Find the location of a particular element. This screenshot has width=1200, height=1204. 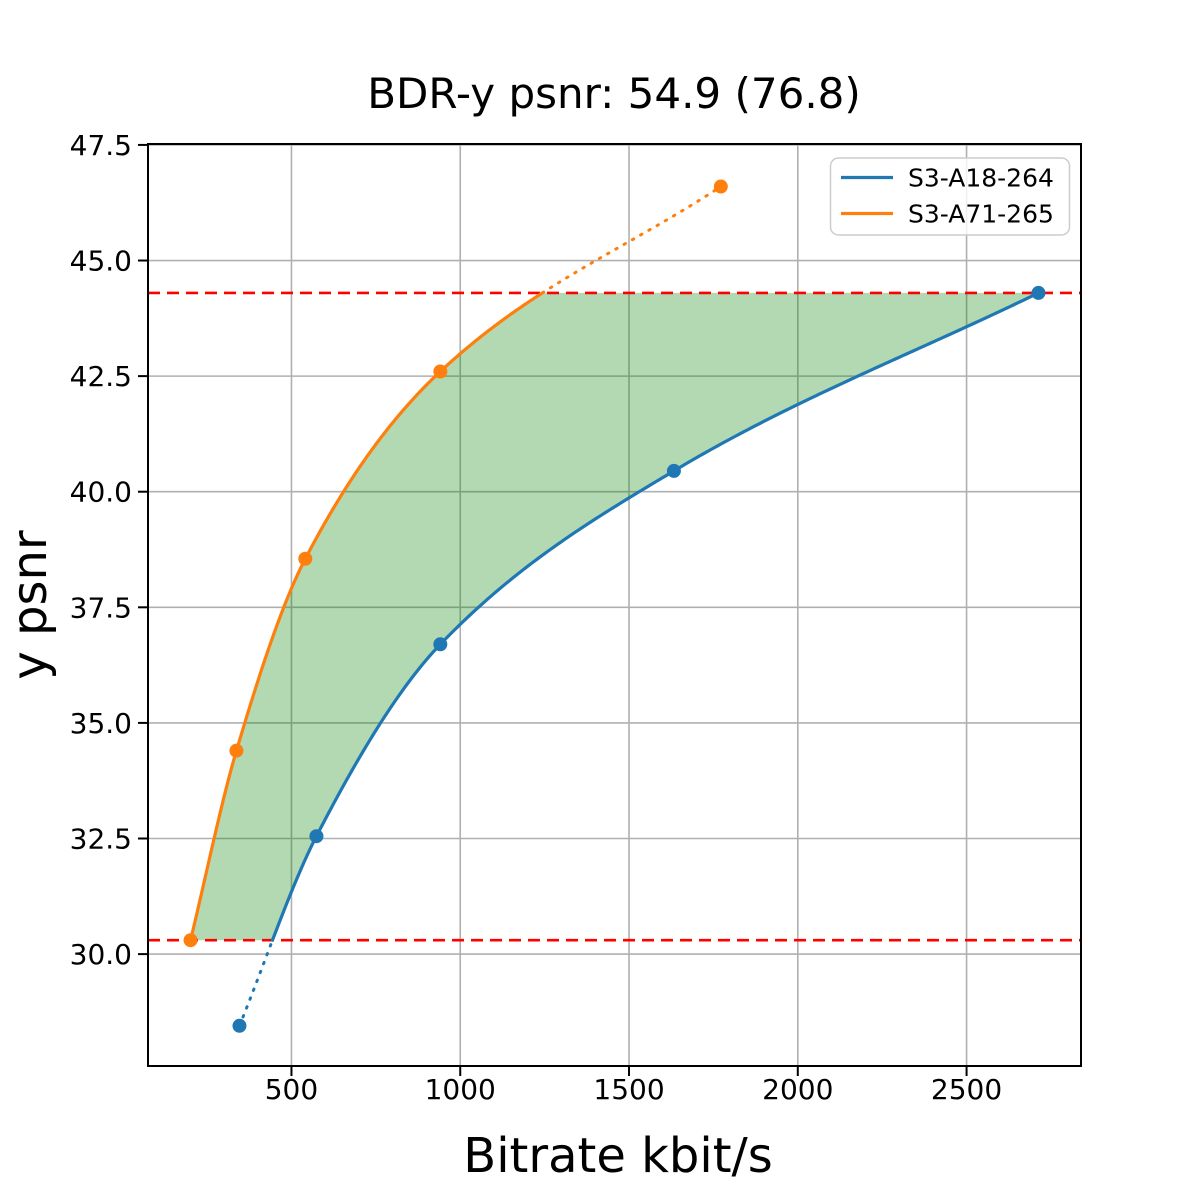

legend-entry: S3-A71-265 is located at coordinates (947, 214).